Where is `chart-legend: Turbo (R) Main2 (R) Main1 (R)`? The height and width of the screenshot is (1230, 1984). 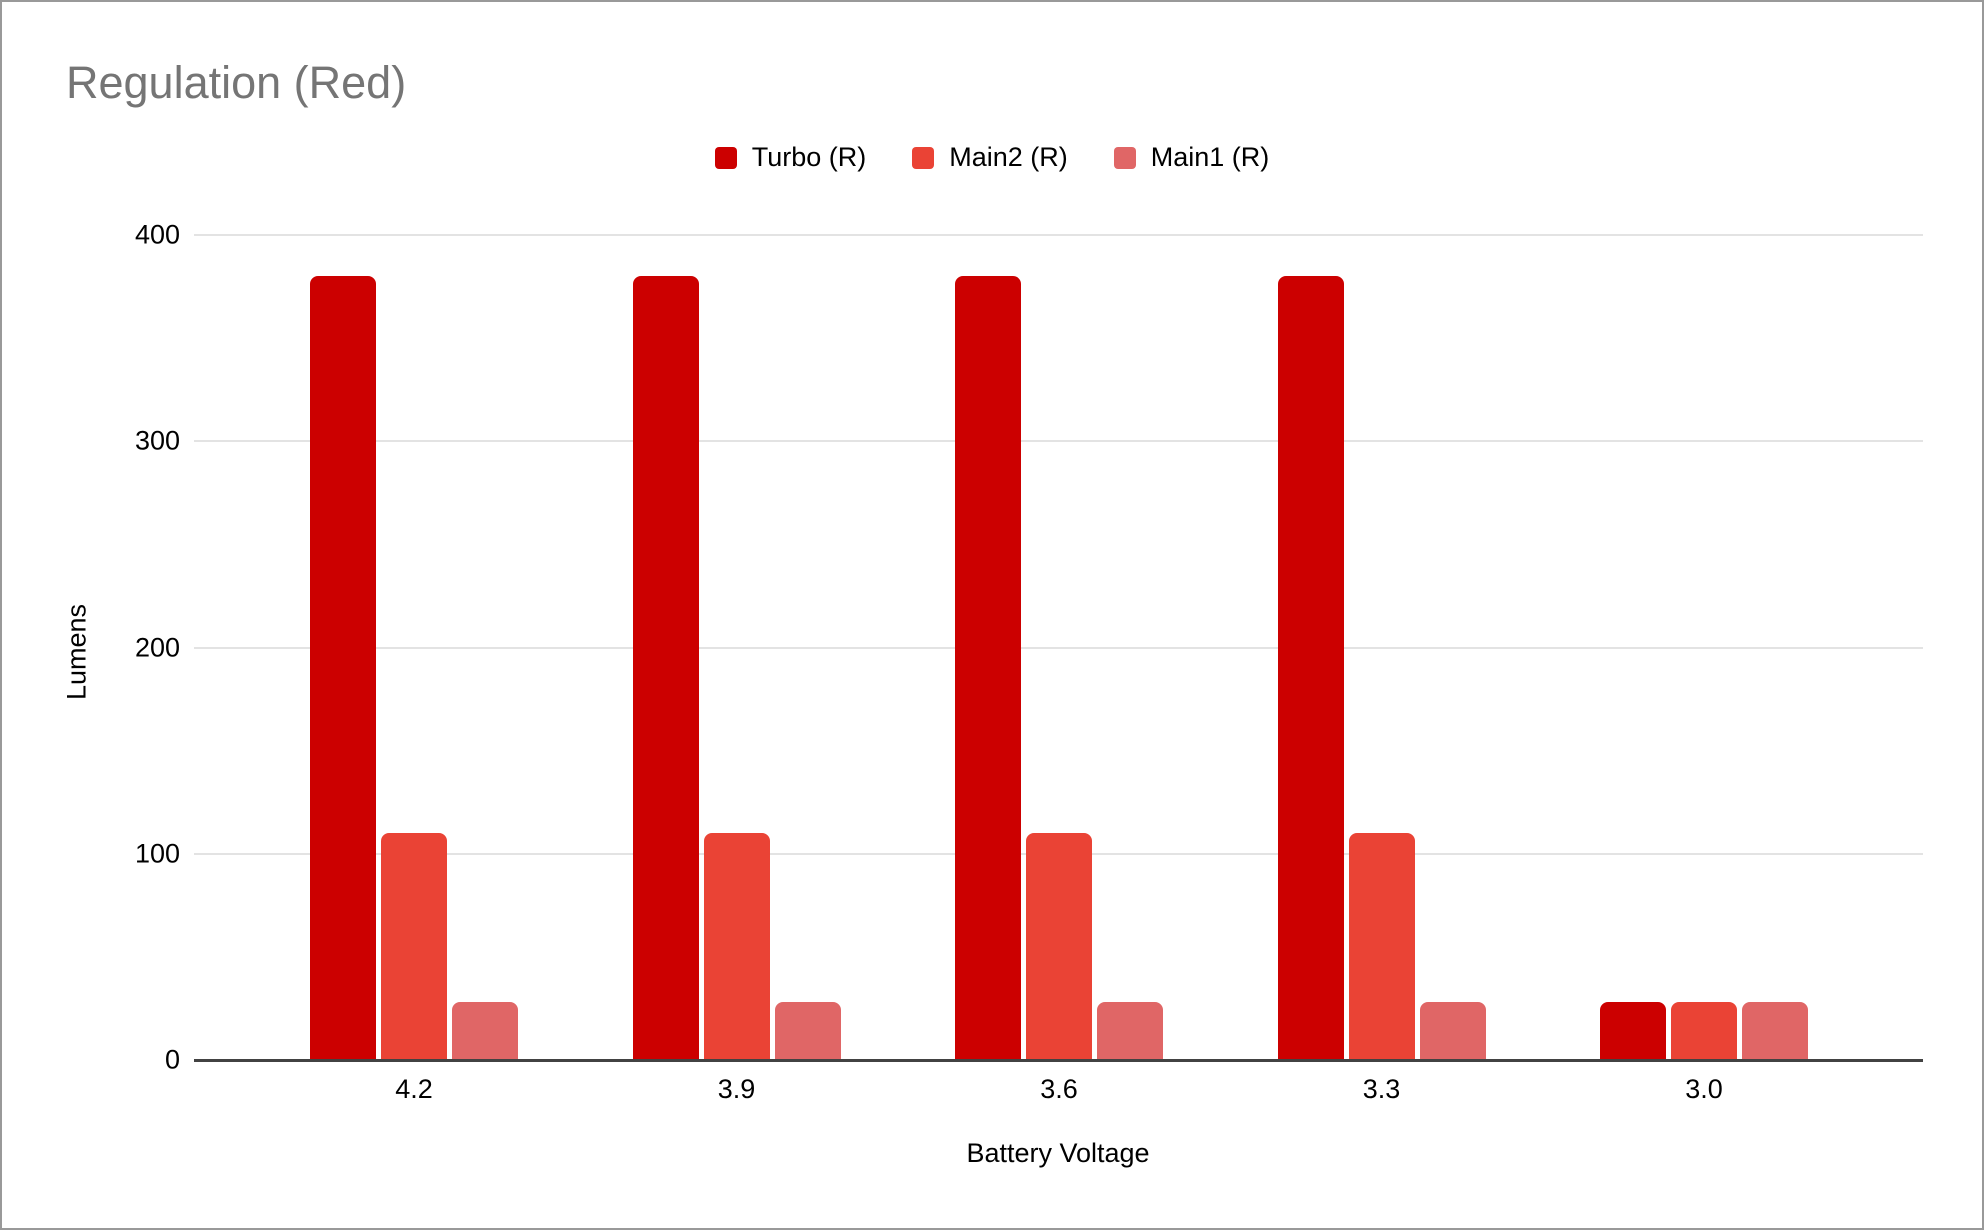 chart-legend: Turbo (R) Main2 (R) Main1 (R) is located at coordinates (992, 157).